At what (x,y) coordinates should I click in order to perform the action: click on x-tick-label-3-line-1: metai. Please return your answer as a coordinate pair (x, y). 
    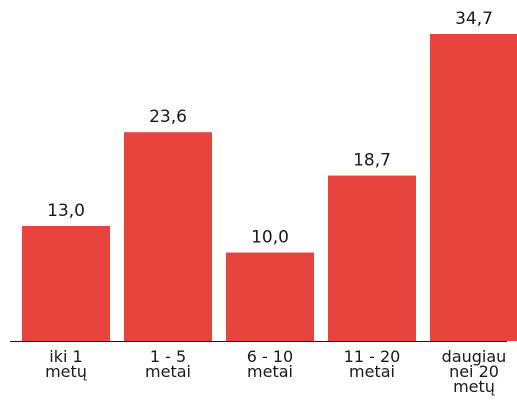
    Looking at the image, I should click on (372, 371).